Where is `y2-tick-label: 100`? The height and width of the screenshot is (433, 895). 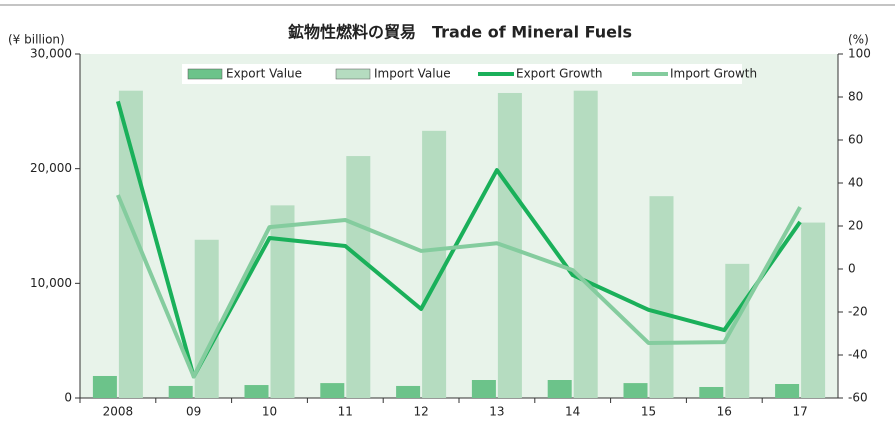
y2-tick-label: 100 is located at coordinates (859, 54).